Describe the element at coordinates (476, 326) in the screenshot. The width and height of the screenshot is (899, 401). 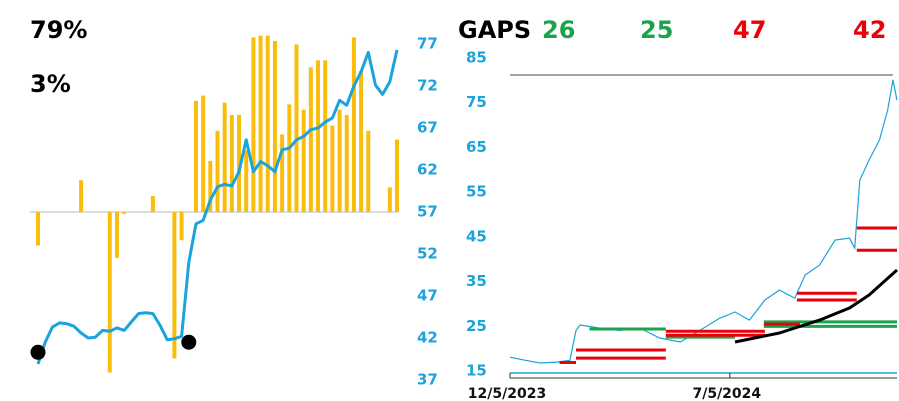
I see `y-tick-label: 25` at that location.